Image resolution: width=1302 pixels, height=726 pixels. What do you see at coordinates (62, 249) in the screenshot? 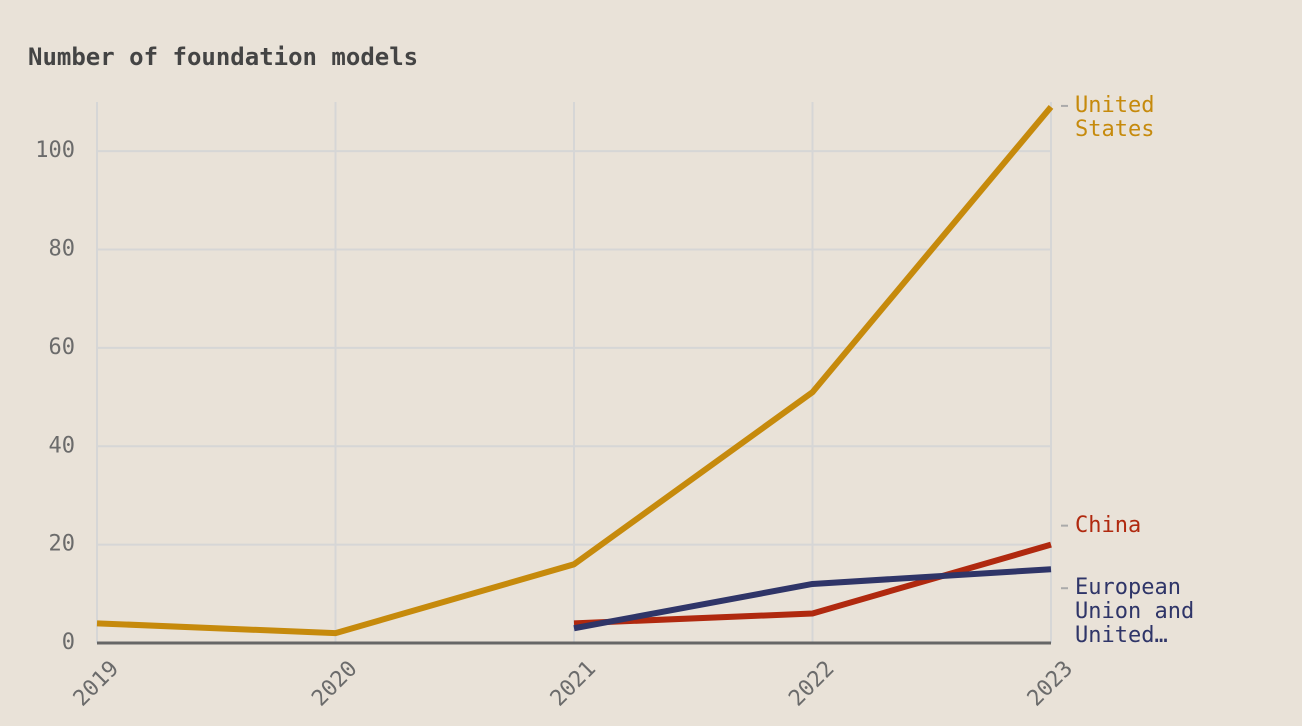
I see `y-tick-label: 80` at bounding box center [62, 249].